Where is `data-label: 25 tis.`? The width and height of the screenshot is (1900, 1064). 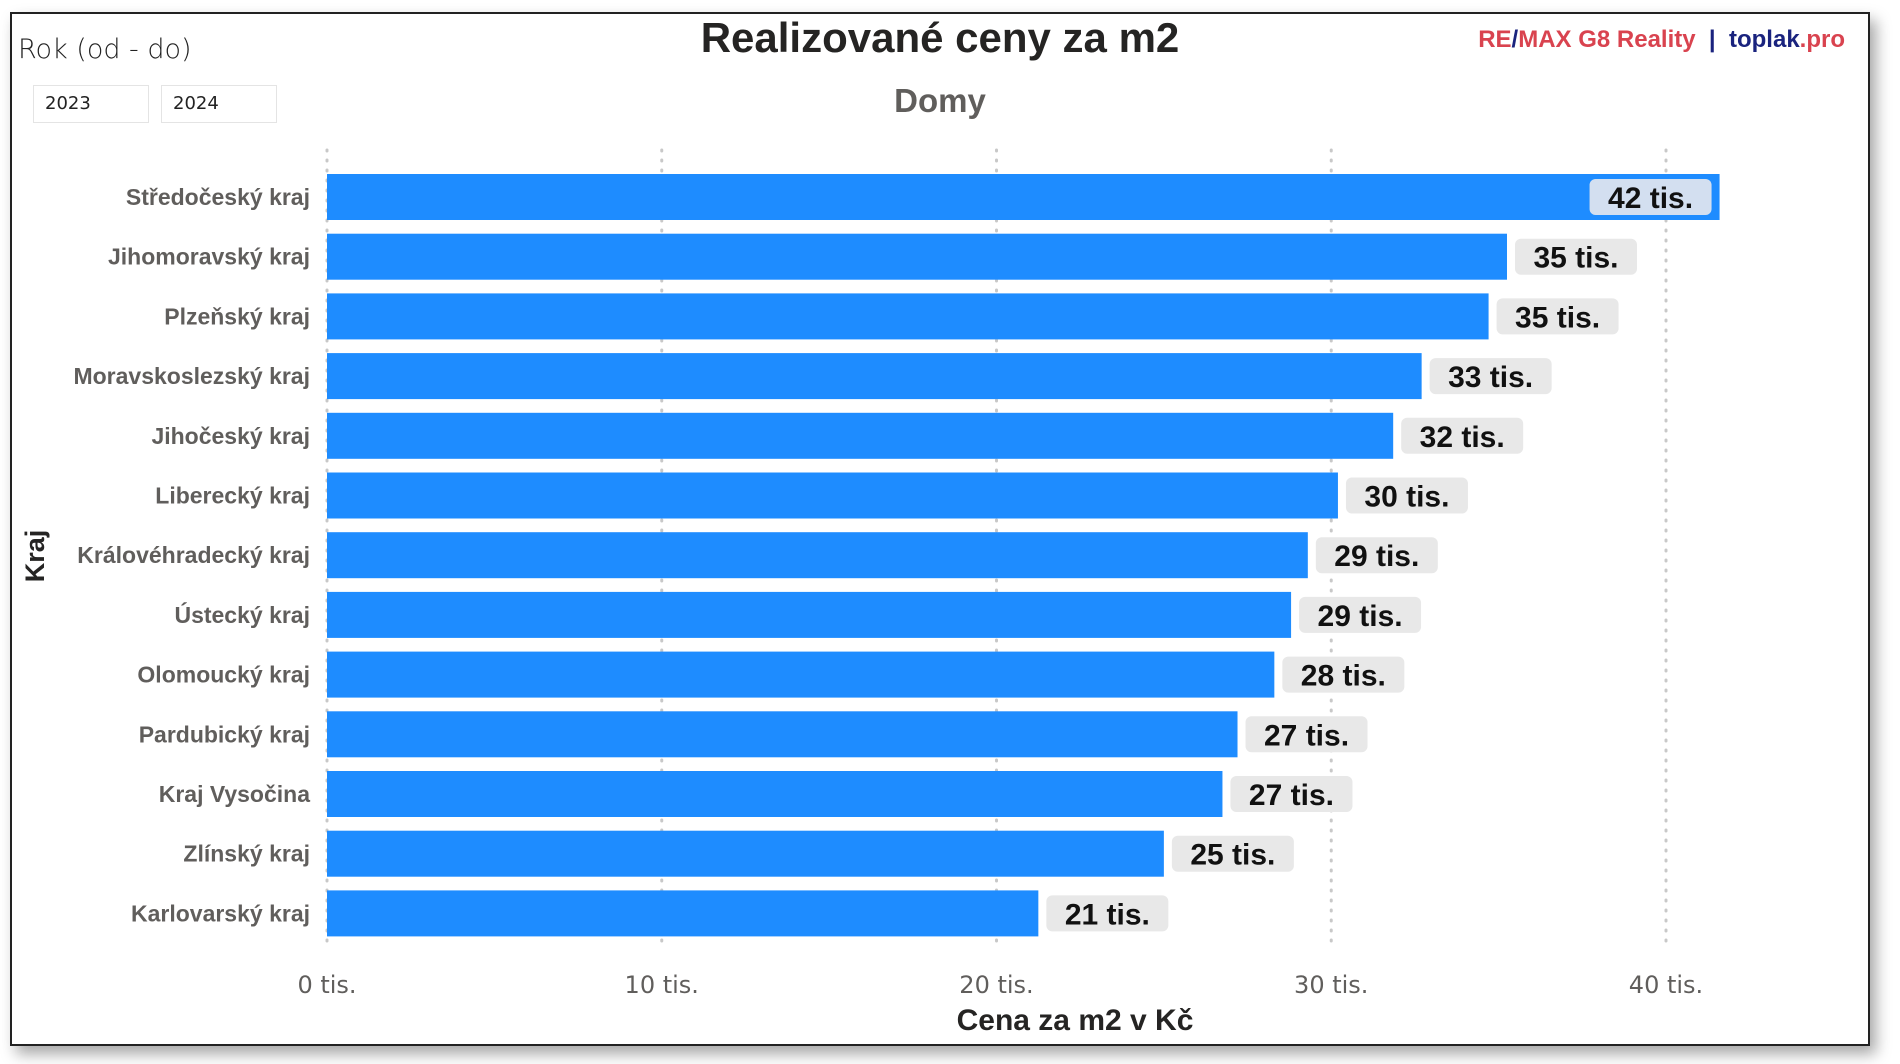 data-label: 25 tis. is located at coordinates (1232, 855).